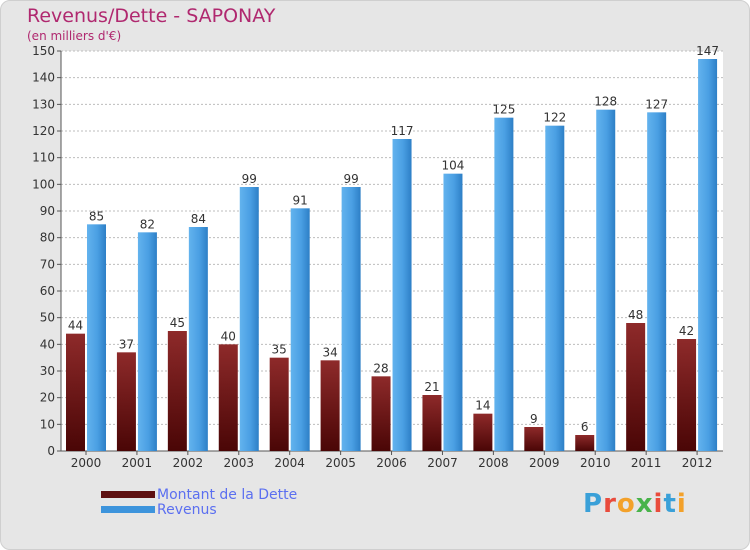 This screenshot has width=750, height=550. Describe the element at coordinates (503, 110) in the screenshot. I see `data-label-revenus: 125` at that location.